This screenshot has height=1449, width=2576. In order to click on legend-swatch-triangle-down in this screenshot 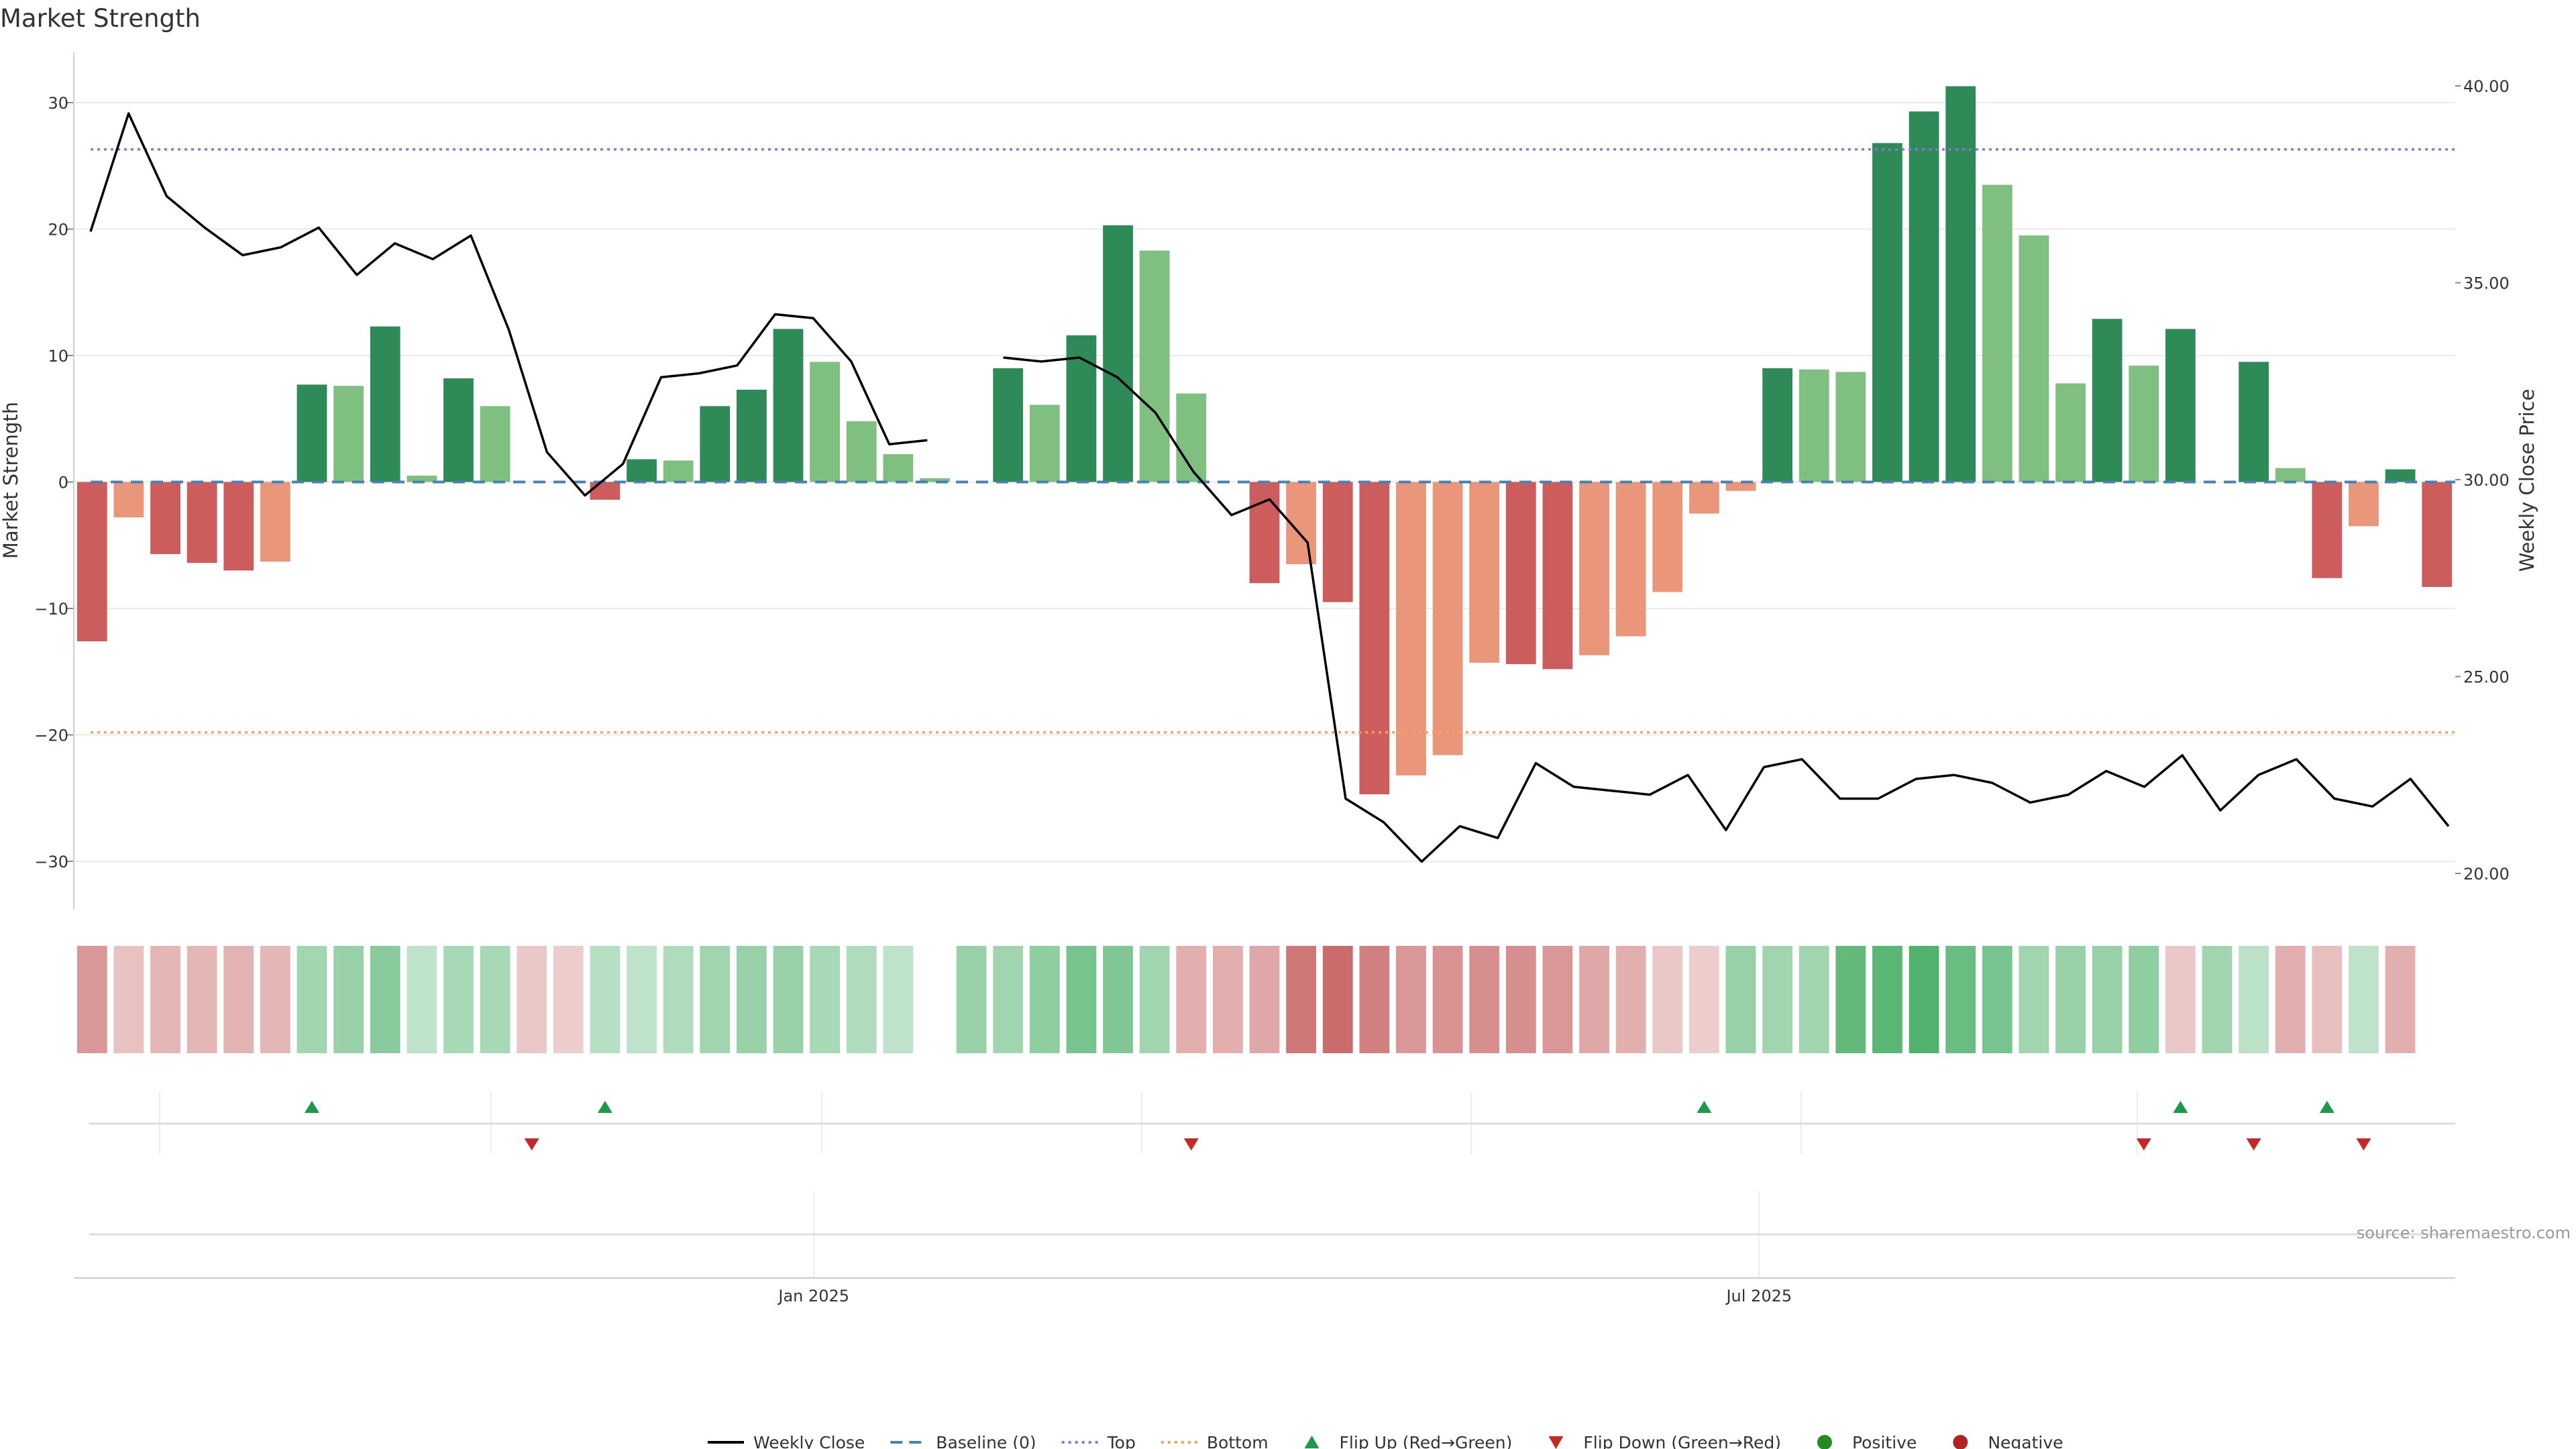, I will do `click(1556, 1442)`.